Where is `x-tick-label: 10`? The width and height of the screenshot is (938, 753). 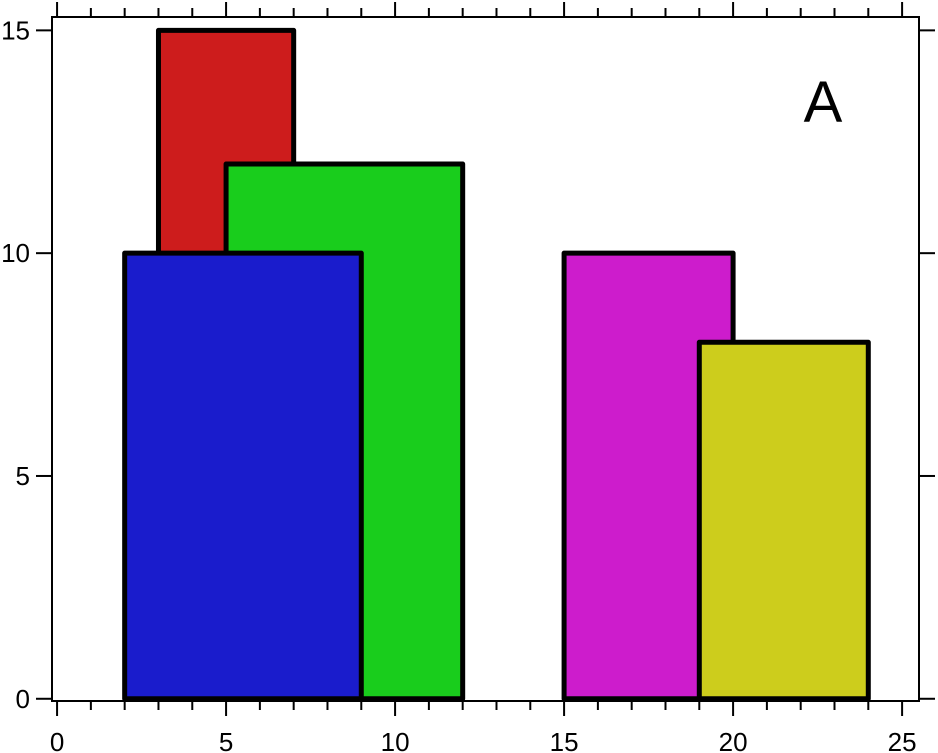
x-tick-label: 10 is located at coordinates (395, 740).